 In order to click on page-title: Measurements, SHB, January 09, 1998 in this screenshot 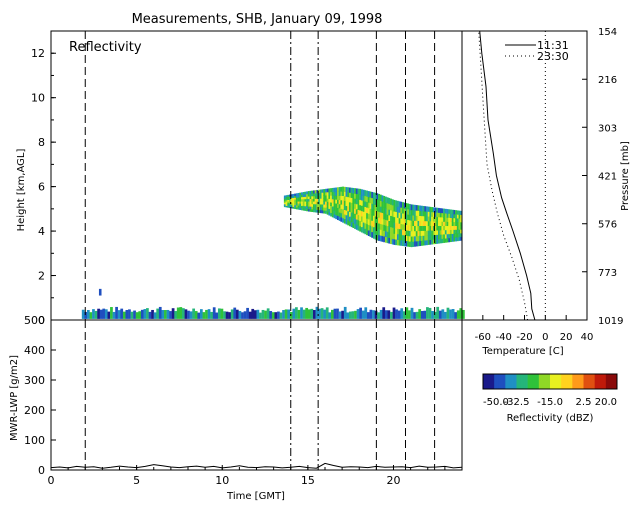, I will do `click(257, 19)`.